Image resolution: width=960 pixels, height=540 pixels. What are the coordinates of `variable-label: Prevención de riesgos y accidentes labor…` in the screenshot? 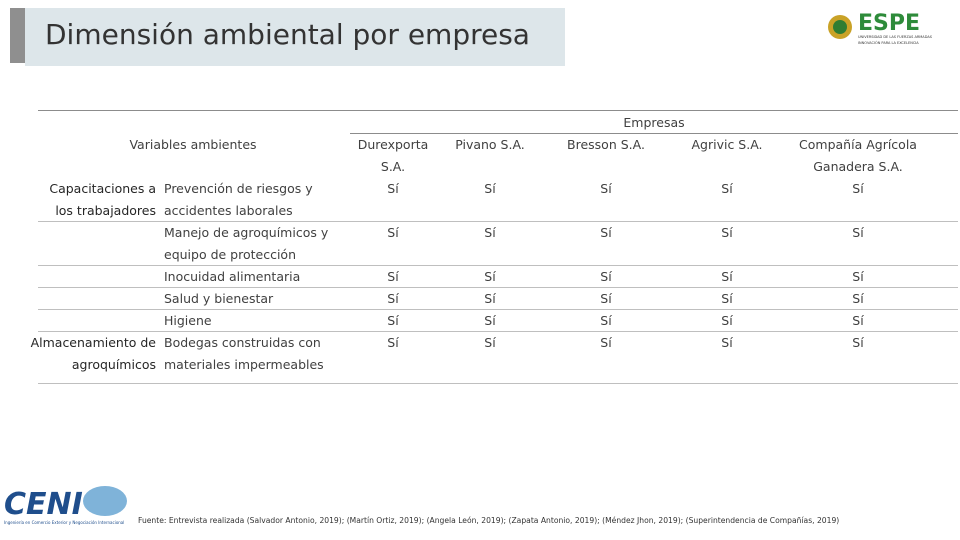 It's located at (238, 199).